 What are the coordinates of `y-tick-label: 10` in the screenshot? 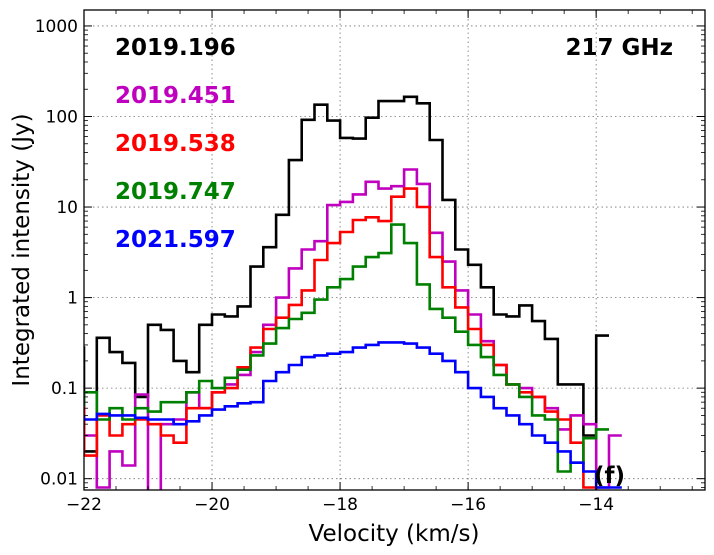 It's located at (67, 208).